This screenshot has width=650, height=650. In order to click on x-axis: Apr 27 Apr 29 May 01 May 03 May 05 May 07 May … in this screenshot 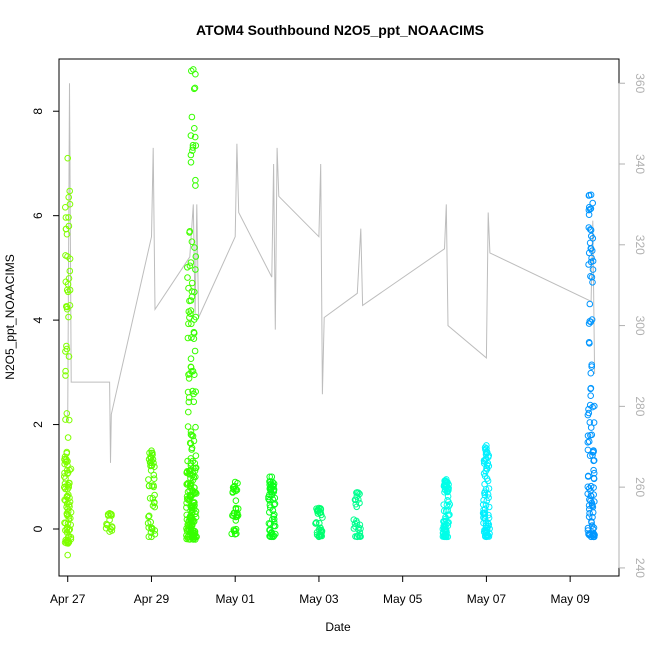, I will do `click(320, 590)`.